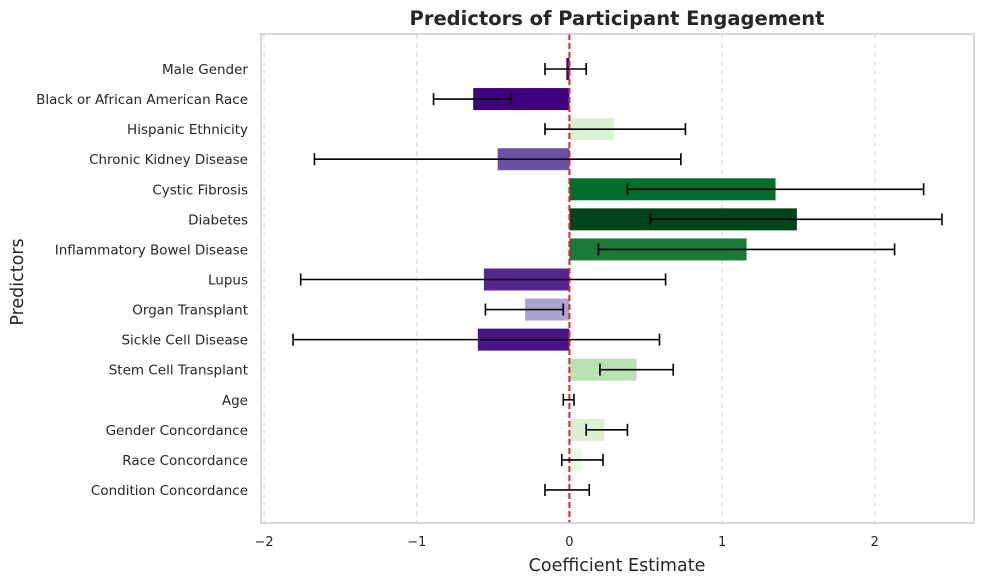 The width and height of the screenshot is (984, 584). Describe the element at coordinates (875, 542) in the screenshot. I see `x-tick-label: 2` at that location.